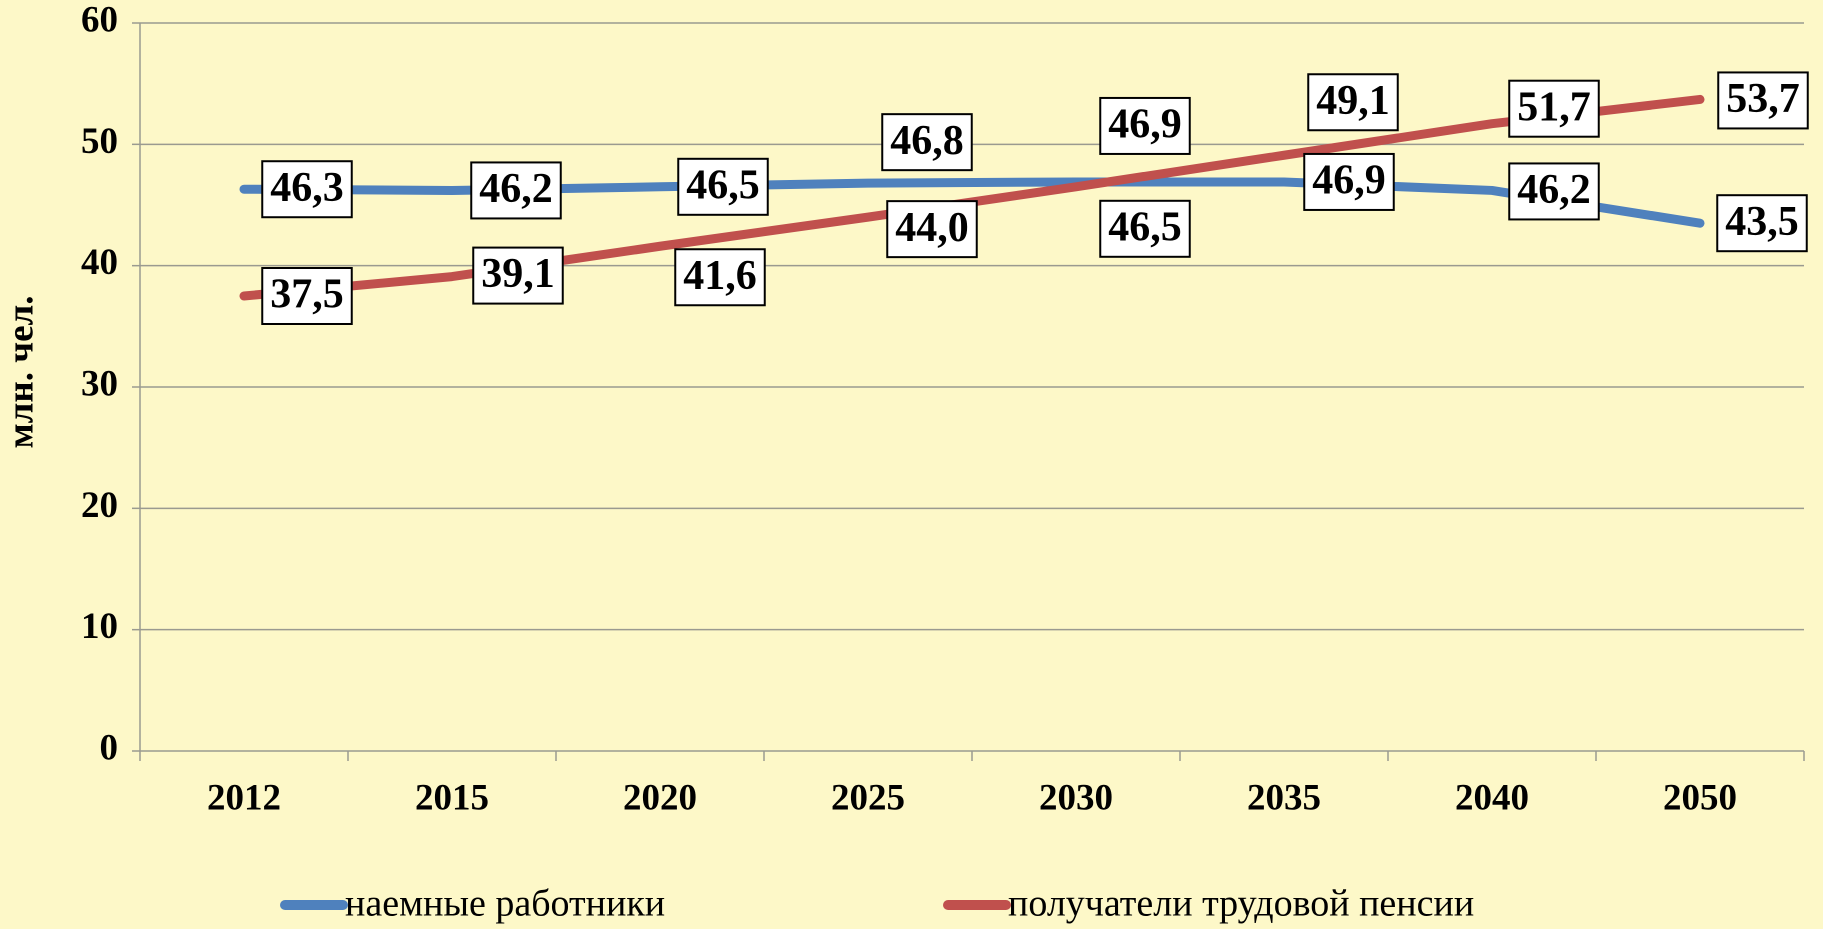 Image resolution: width=1823 pixels, height=929 pixels. What do you see at coordinates (1492, 797) in the screenshot?
I see `x-tick-label: 2040` at bounding box center [1492, 797].